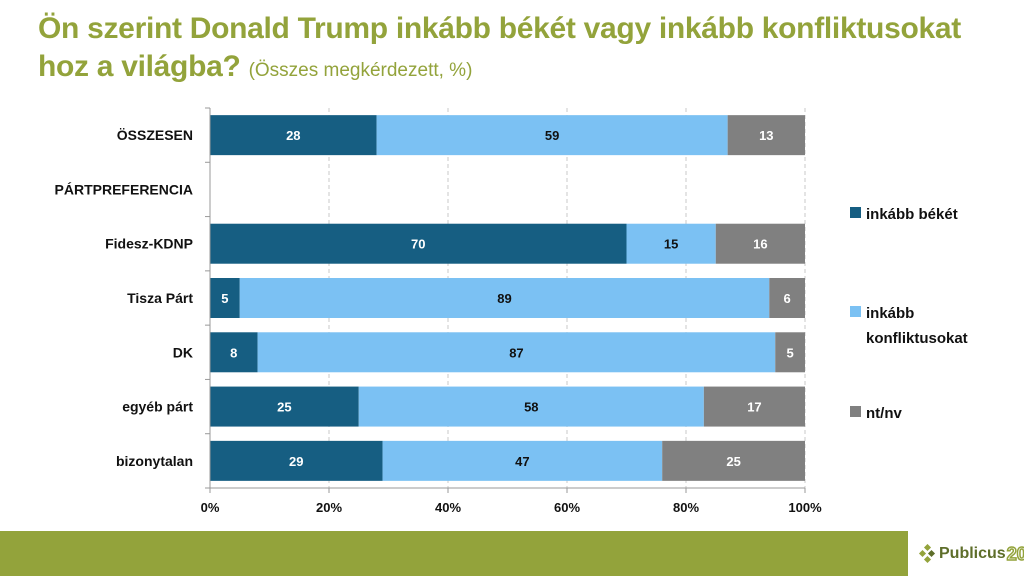 The image size is (1024, 576). Describe the element at coordinates (157, 407) in the screenshot. I see `category-label: egyéb párt` at that location.